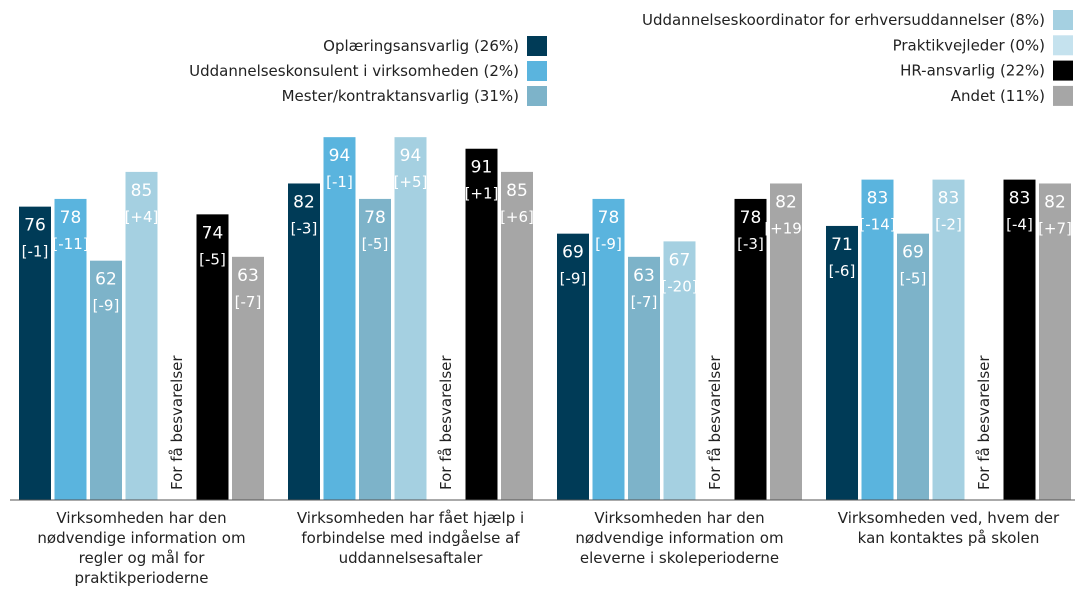 The image size is (1085, 596). I want to click on value-label: 62, so click(106, 280).